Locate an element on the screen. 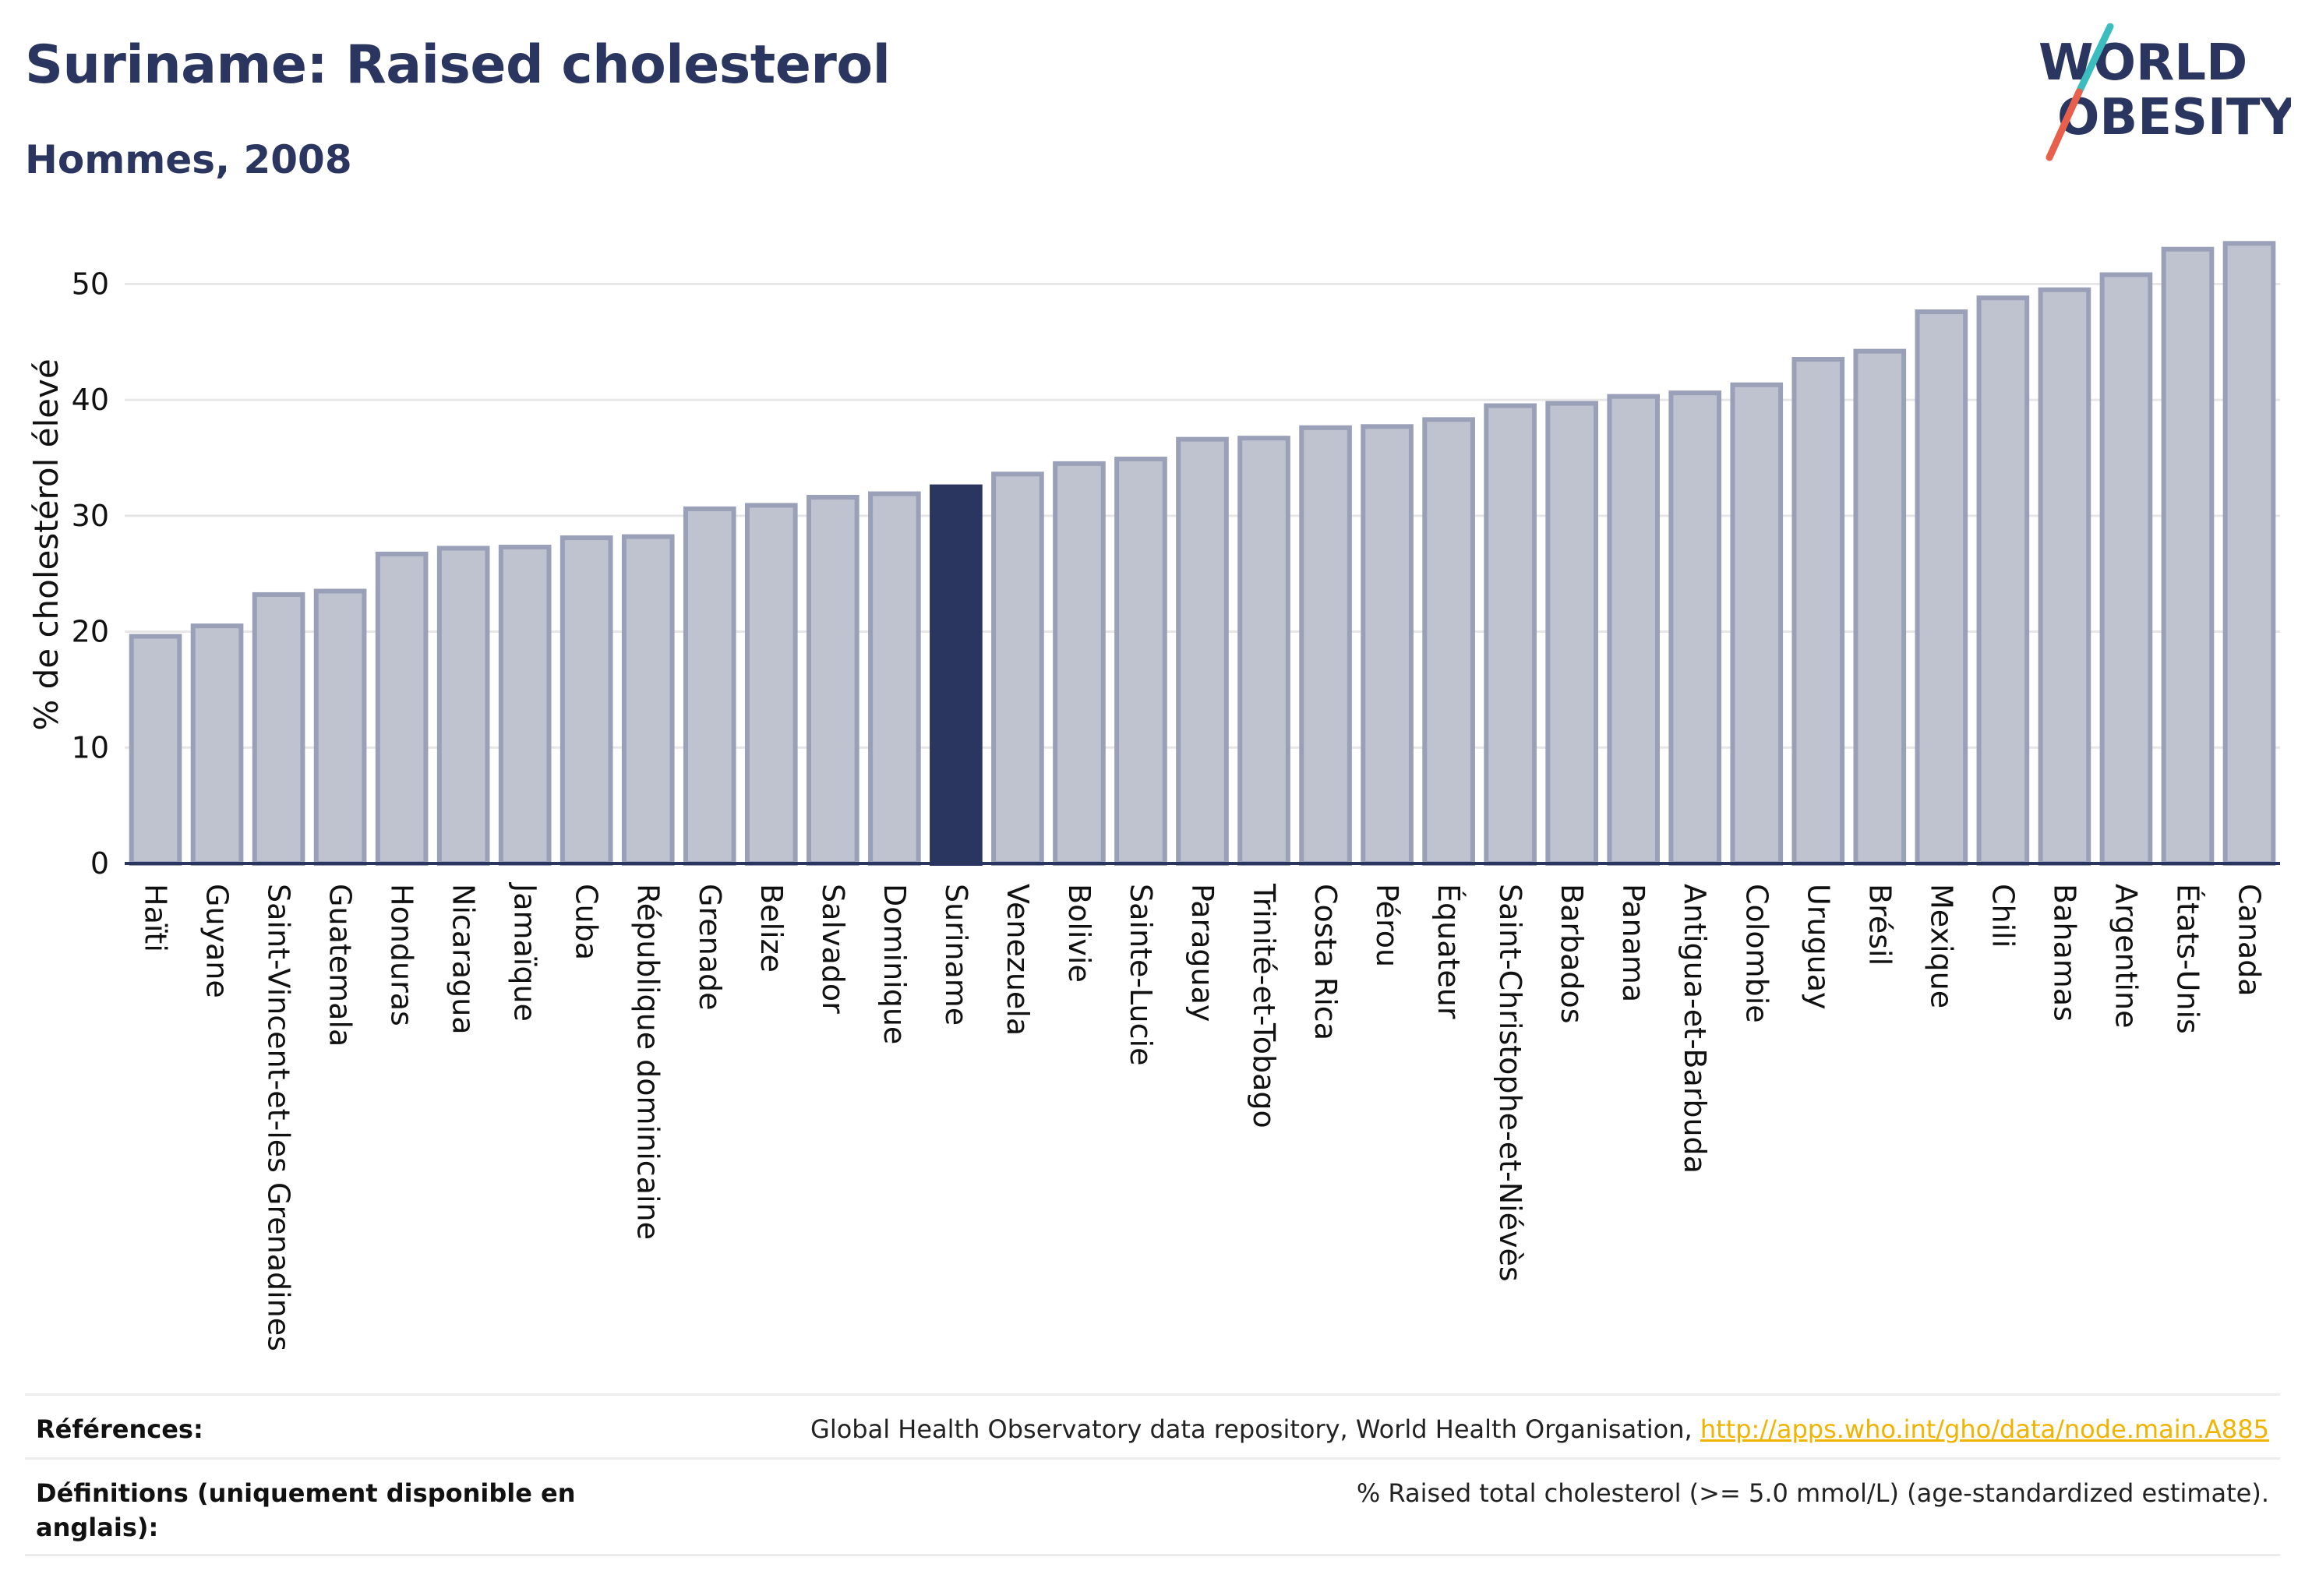  bar-colombie is located at coordinates (1757, 624).